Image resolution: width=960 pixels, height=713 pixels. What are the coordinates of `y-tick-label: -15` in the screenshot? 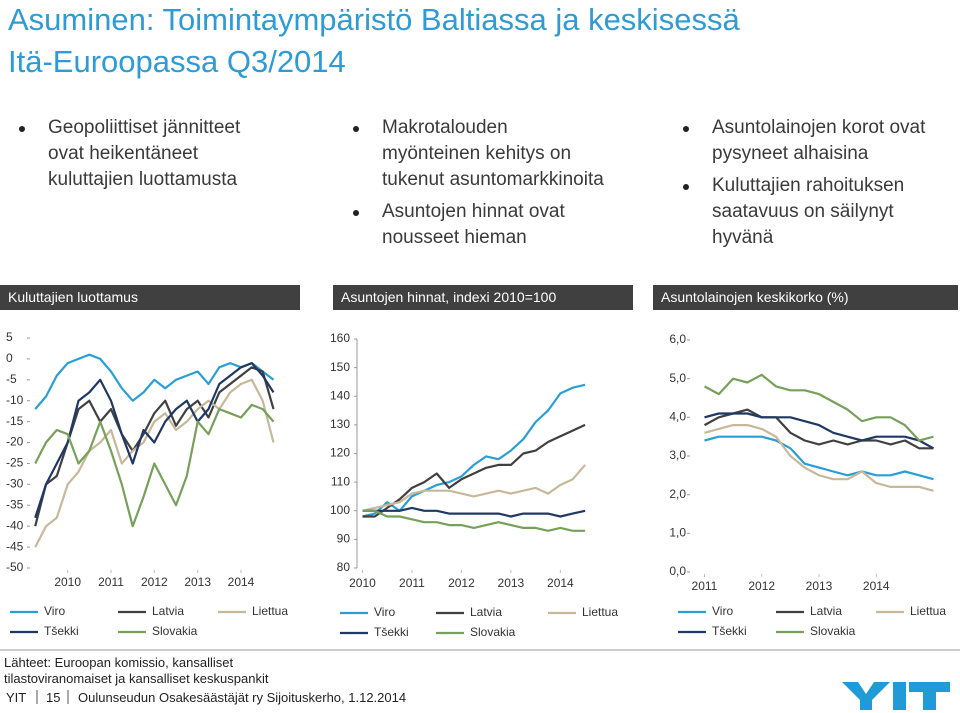 It's located at (15, 421).